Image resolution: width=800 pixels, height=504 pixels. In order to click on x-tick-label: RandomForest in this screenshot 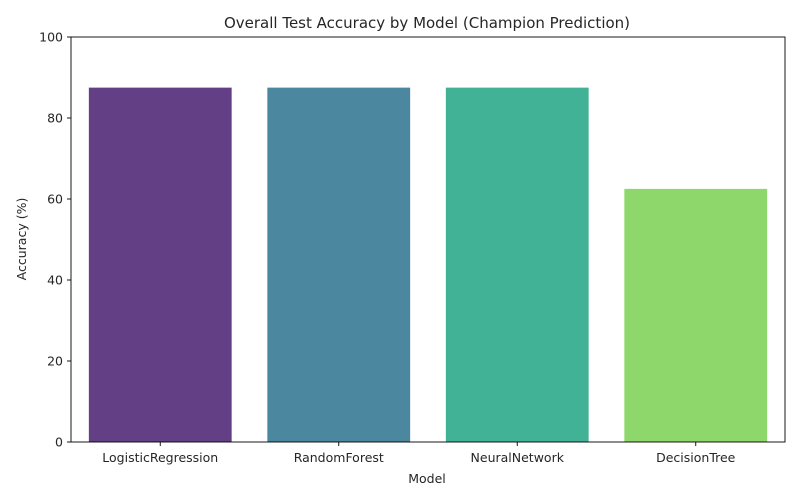, I will do `click(339, 457)`.